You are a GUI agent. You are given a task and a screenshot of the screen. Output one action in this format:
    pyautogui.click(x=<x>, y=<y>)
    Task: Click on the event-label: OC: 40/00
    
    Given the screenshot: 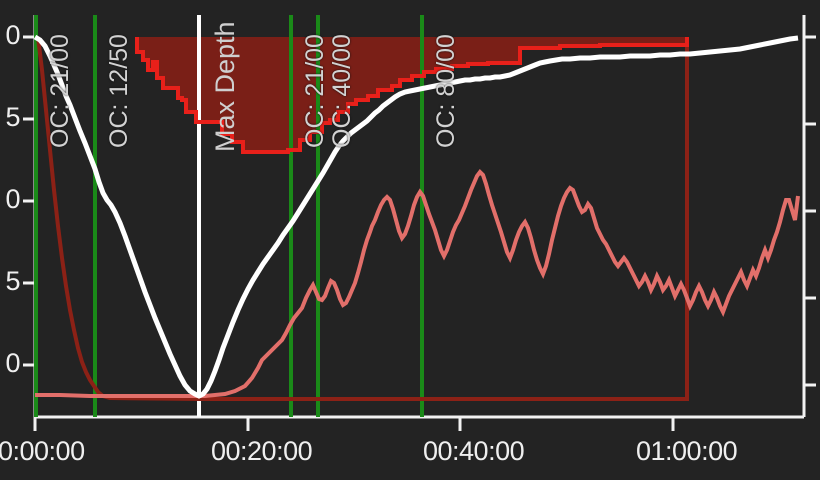 What is the action you would take?
    pyautogui.click(x=342, y=91)
    